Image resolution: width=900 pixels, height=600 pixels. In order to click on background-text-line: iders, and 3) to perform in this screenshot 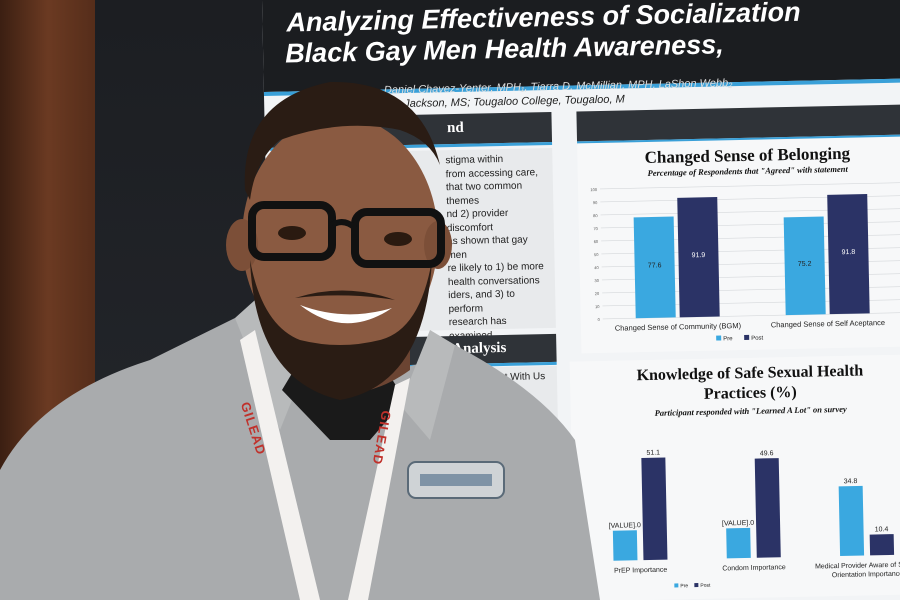, I will do `click(482, 301)`.